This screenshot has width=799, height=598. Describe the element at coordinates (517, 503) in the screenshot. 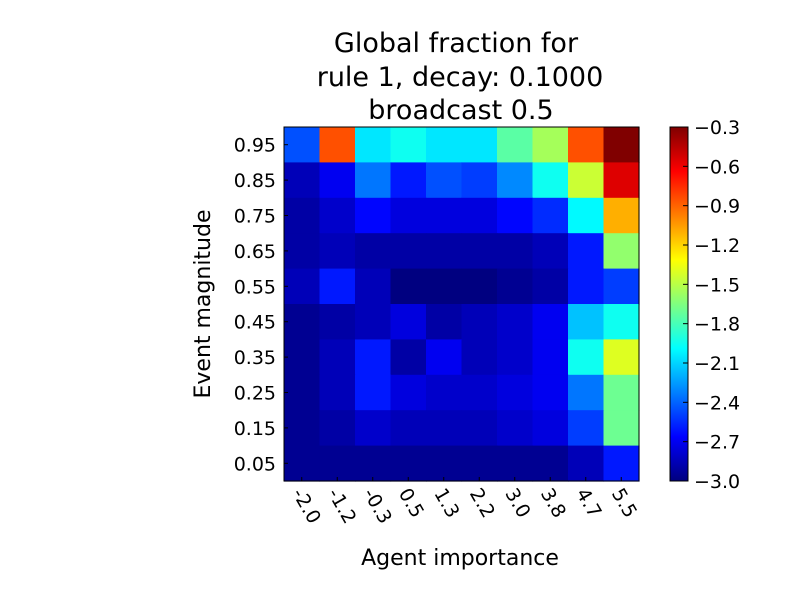

I see `x-tick-label: 3.0` at that location.